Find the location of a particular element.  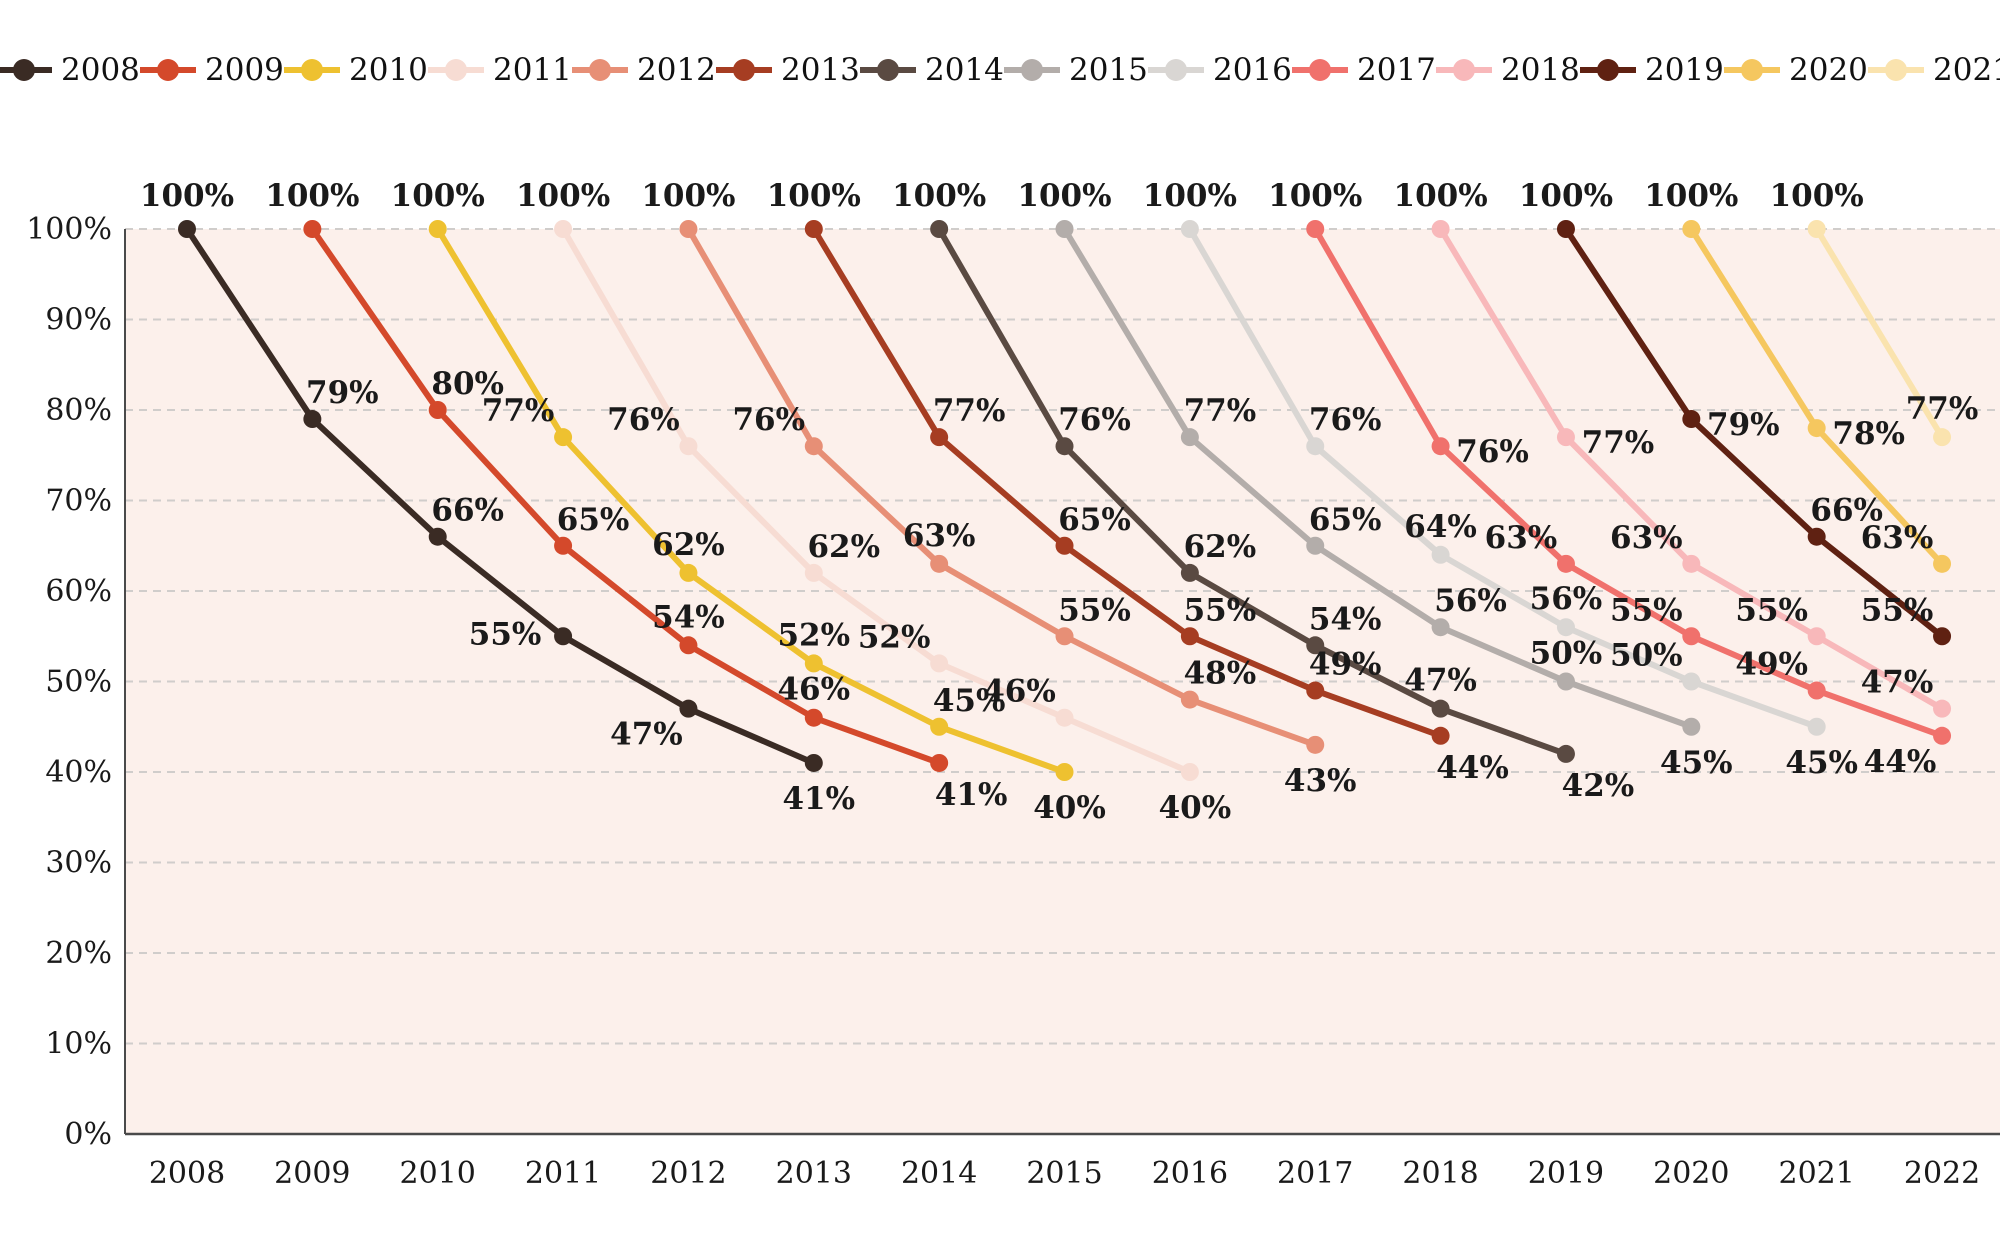

legend-item-label: 2008 is located at coordinates (100, 69).